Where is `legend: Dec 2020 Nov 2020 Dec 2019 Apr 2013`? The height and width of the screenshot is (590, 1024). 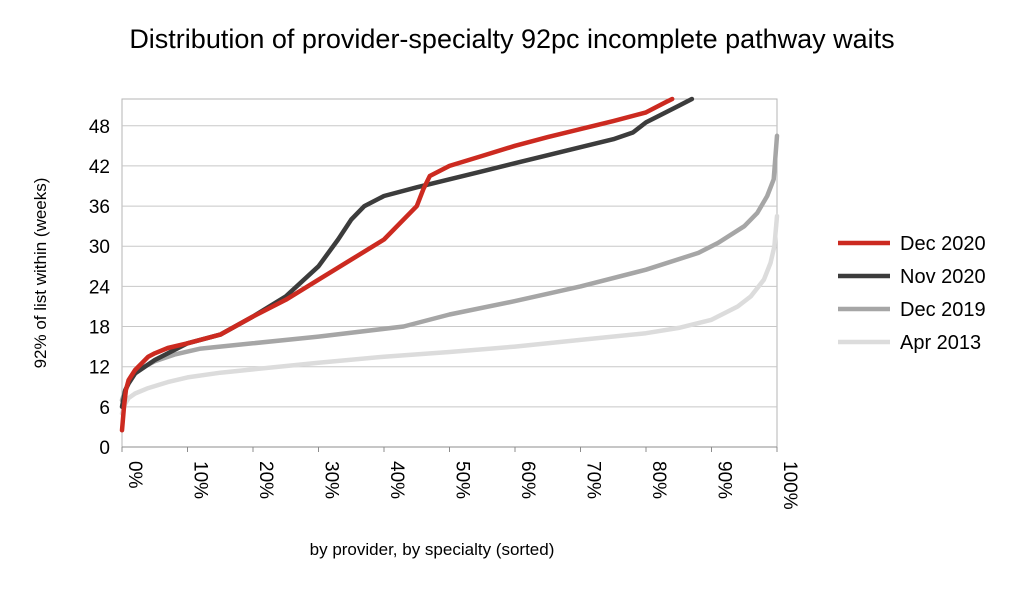 legend: Dec 2020 Nov 2020 Dec 2019 Apr 2013 is located at coordinates (912, 293).